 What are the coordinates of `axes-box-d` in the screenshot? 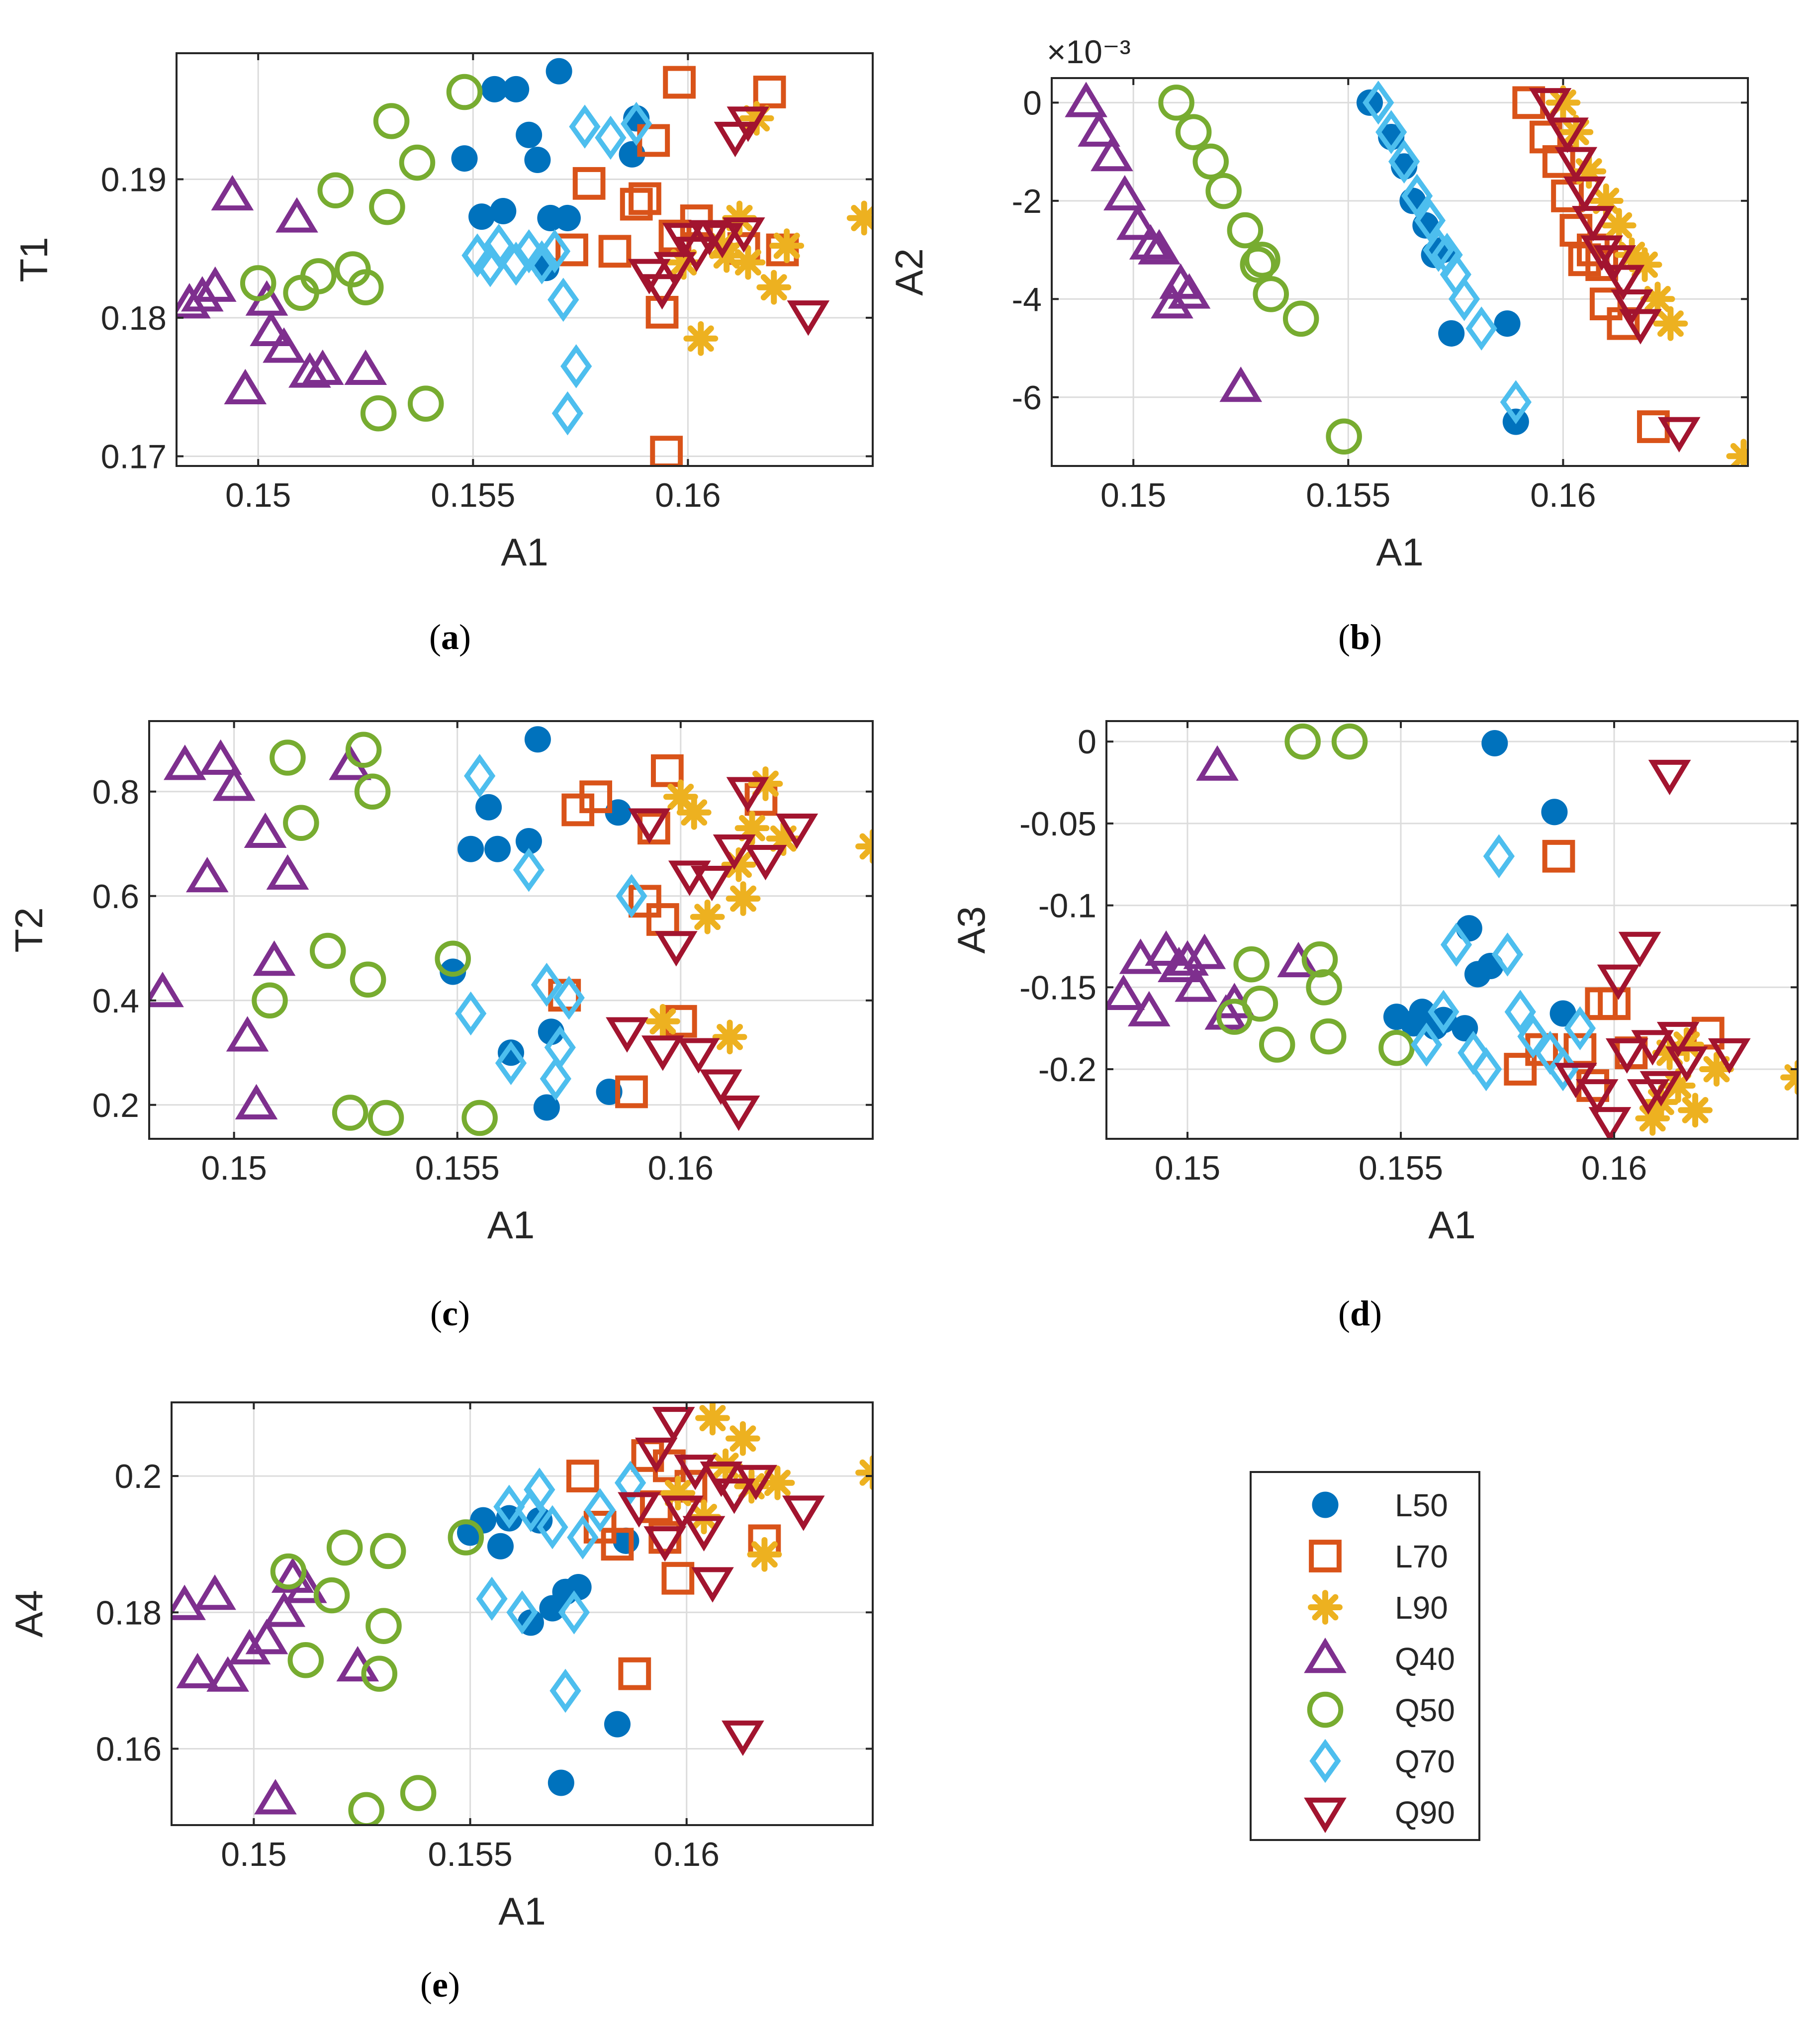 It's located at (1452, 930).